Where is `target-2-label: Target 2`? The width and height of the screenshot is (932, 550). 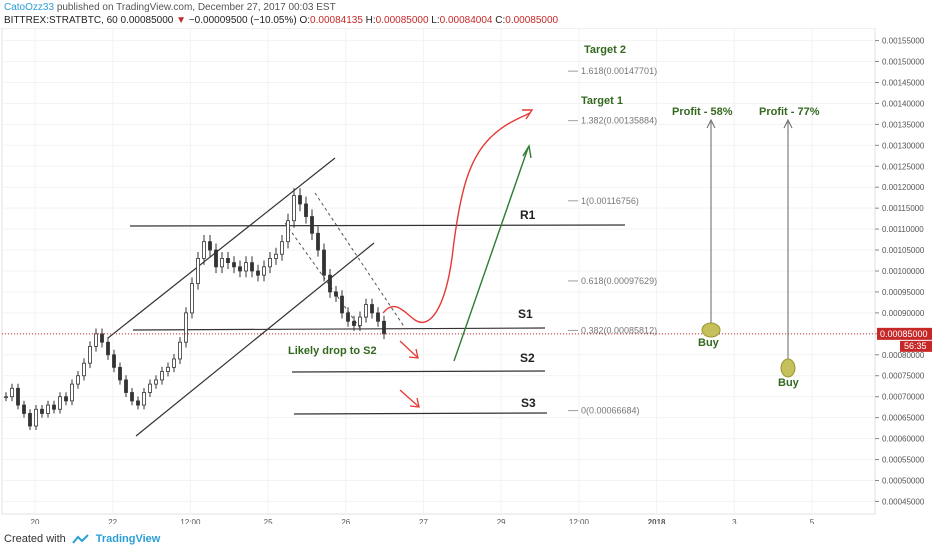 target-2-label: Target 2 is located at coordinates (605, 50).